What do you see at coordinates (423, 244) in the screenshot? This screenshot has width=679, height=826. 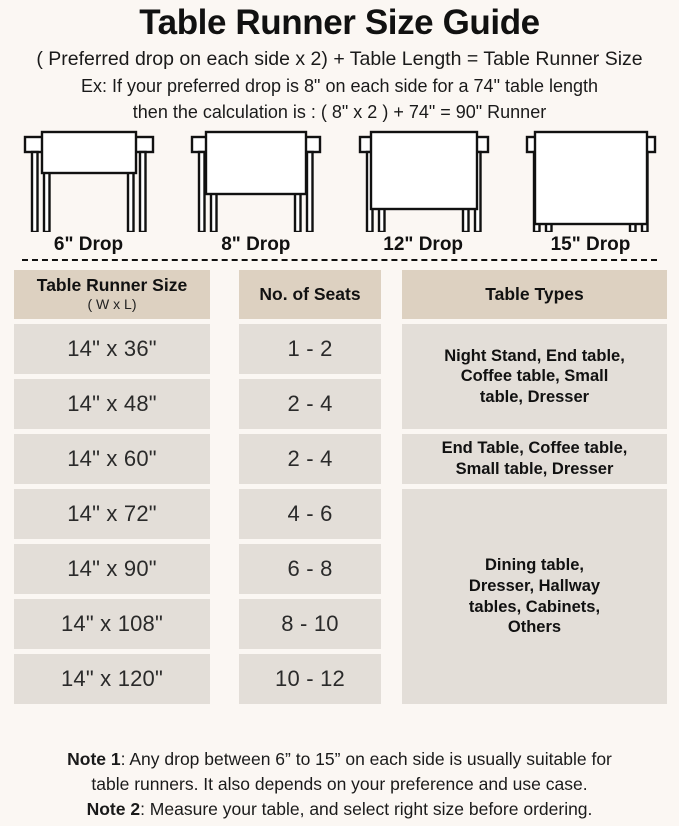 I see `drop-label-12-inch: 12" Drop` at bounding box center [423, 244].